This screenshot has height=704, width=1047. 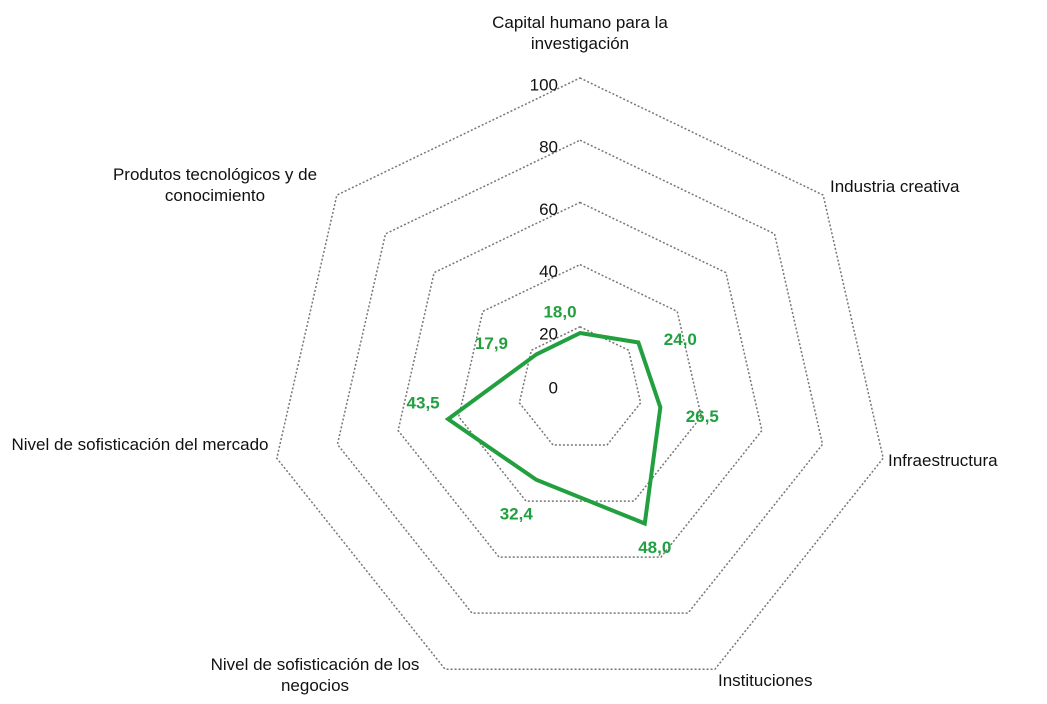 What do you see at coordinates (680, 339) in the screenshot?
I see `data-label: 24,0` at bounding box center [680, 339].